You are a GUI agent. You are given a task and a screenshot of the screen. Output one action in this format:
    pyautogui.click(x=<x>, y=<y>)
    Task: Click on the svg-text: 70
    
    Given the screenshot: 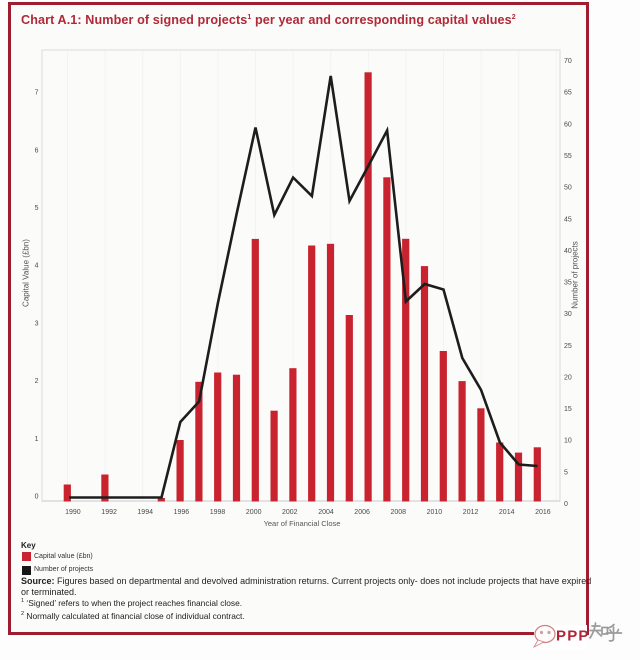 What is the action you would take?
    pyautogui.click(x=568, y=61)
    